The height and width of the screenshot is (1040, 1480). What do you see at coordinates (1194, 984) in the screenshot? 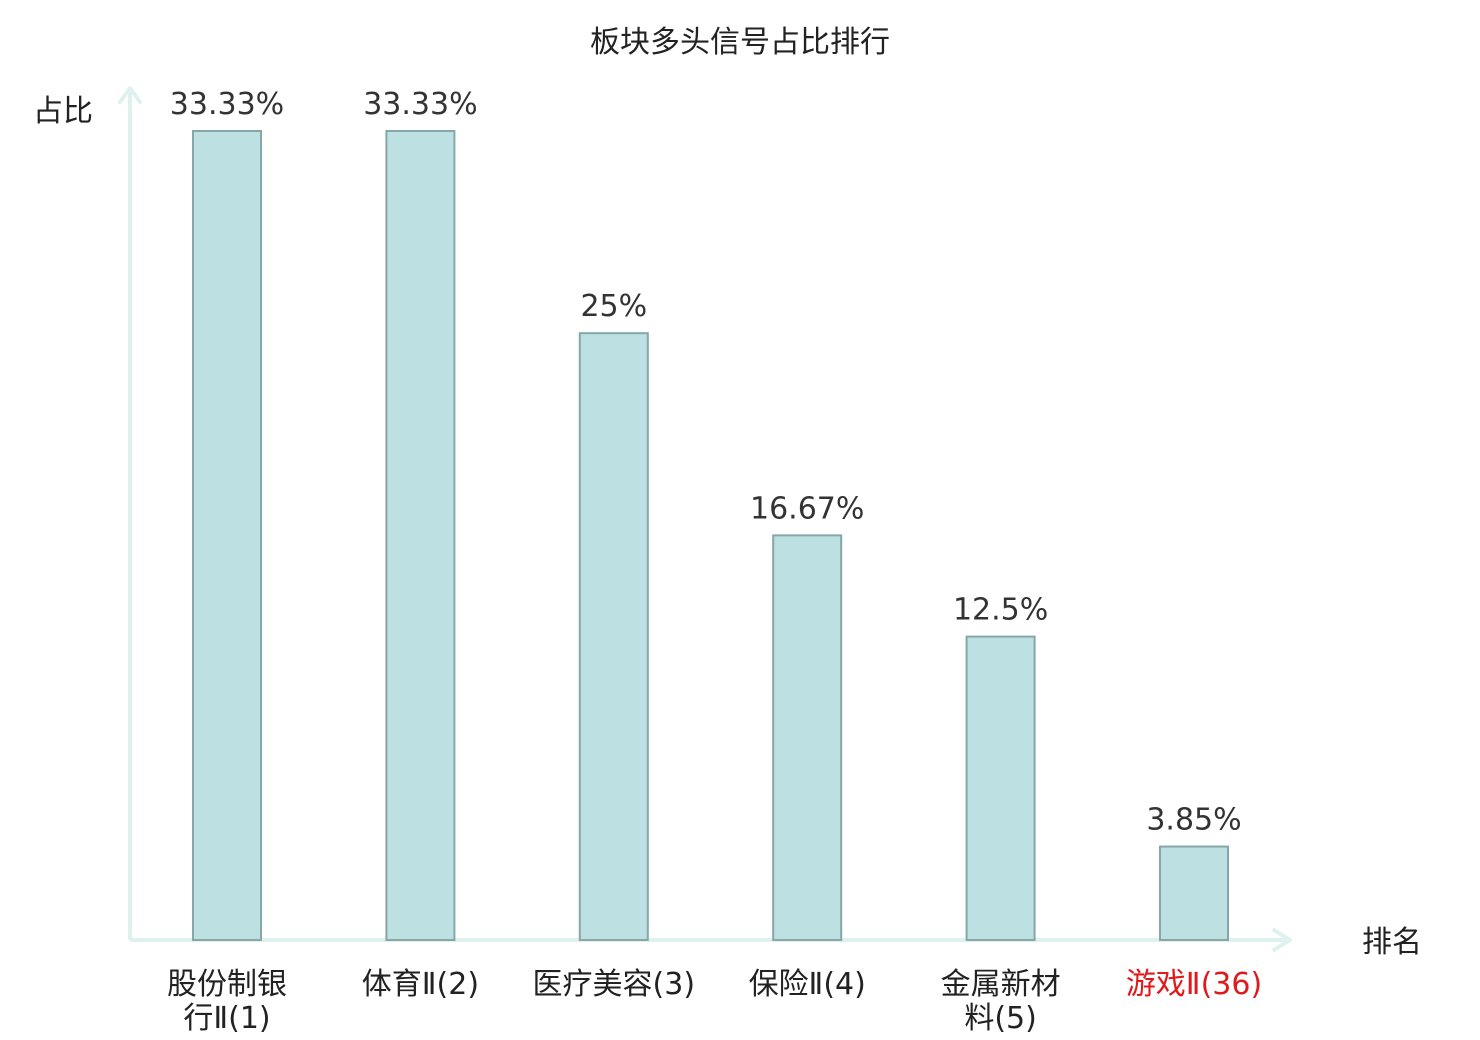
I see `category-label: 游戏Ⅱ(36)` at bounding box center [1194, 984].